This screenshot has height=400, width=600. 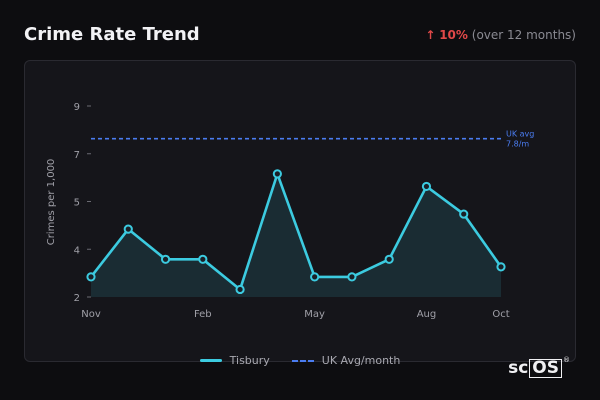 I want to click on legend-item-average: UK Avg/month, so click(x=346, y=360).